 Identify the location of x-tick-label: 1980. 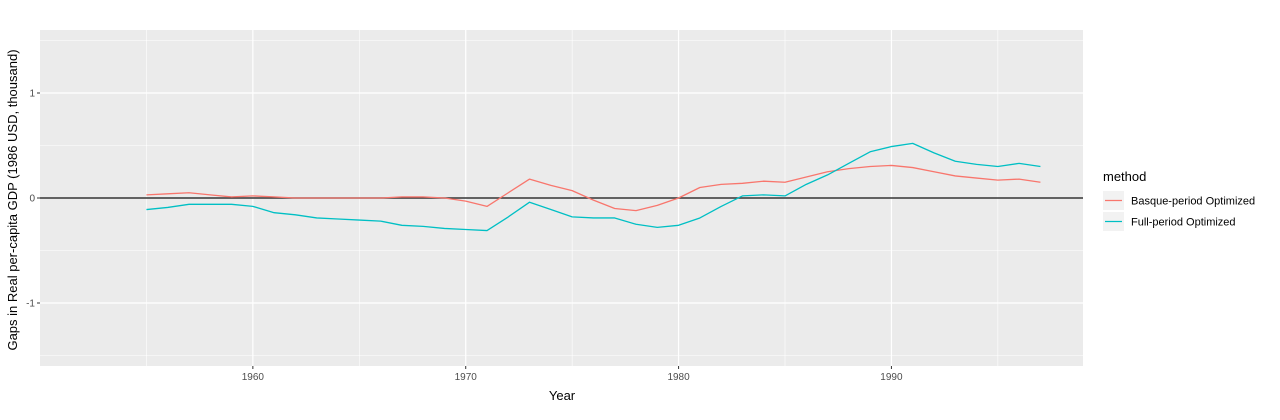
(678, 377).